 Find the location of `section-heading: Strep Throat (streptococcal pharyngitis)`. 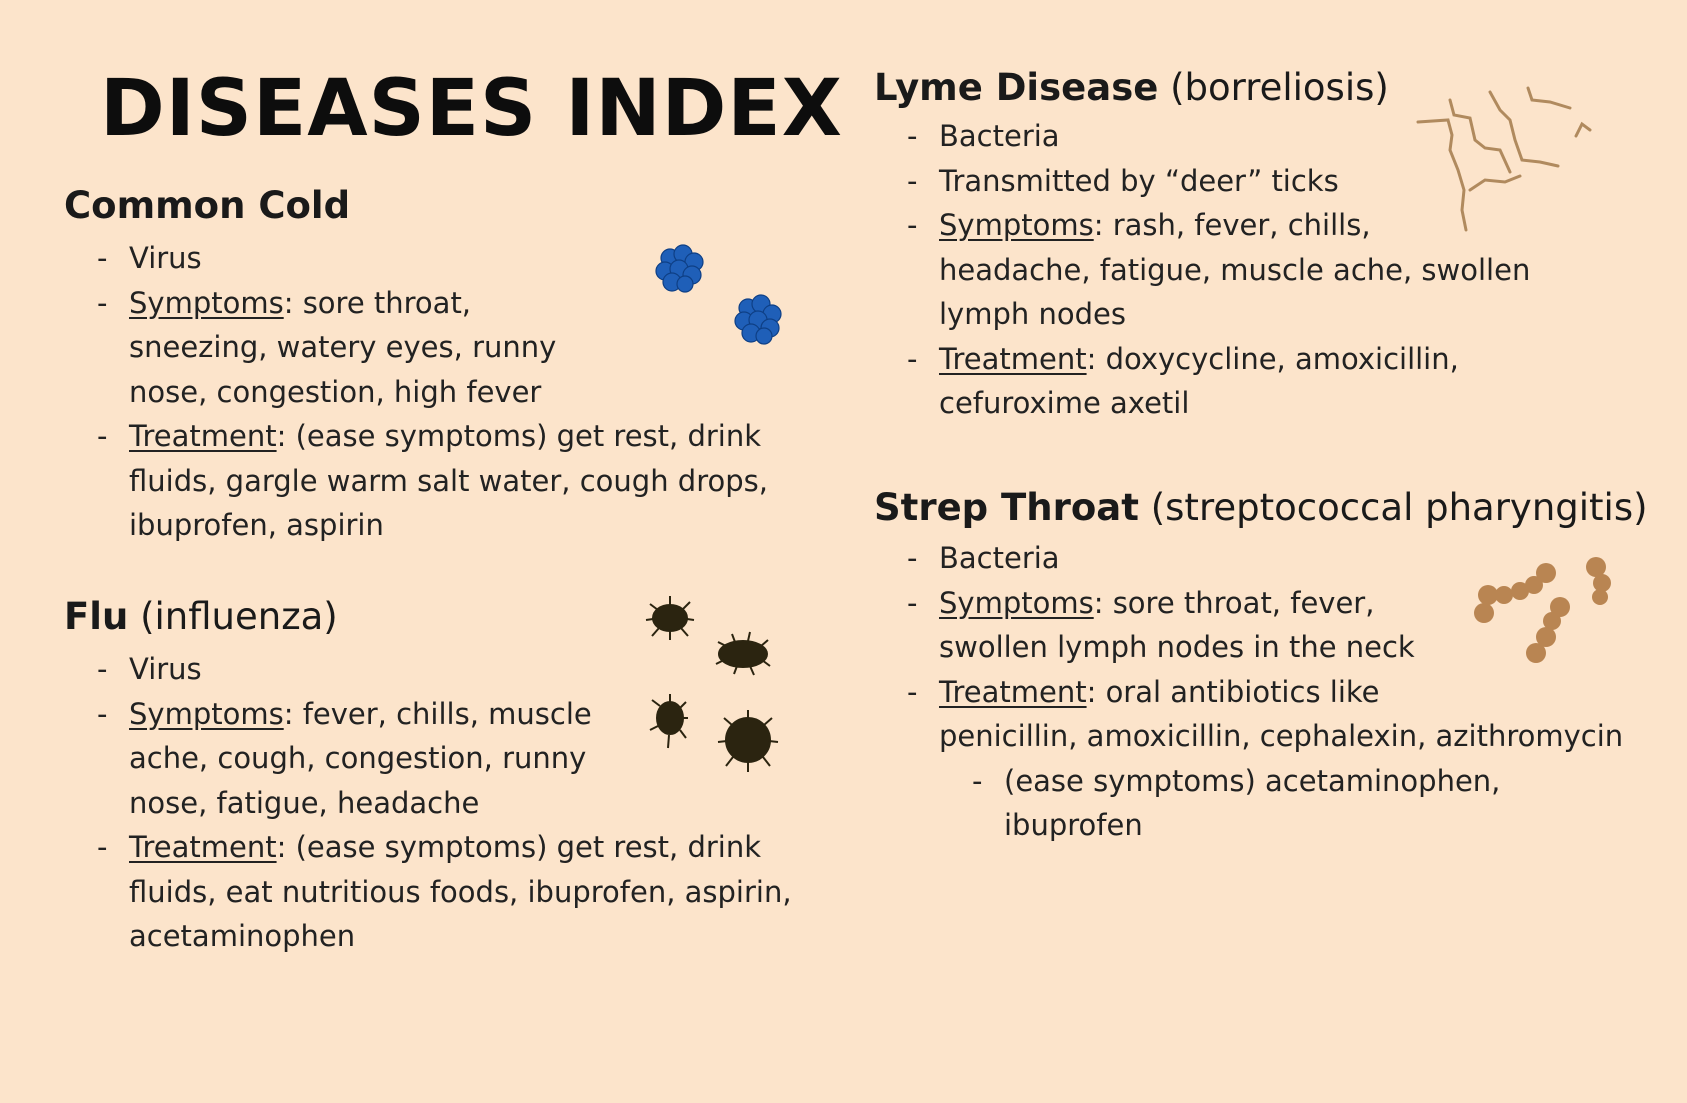

section-heading: Strep Throat (streptococcal pharyngitis) is located at coordinates (1269, 508).